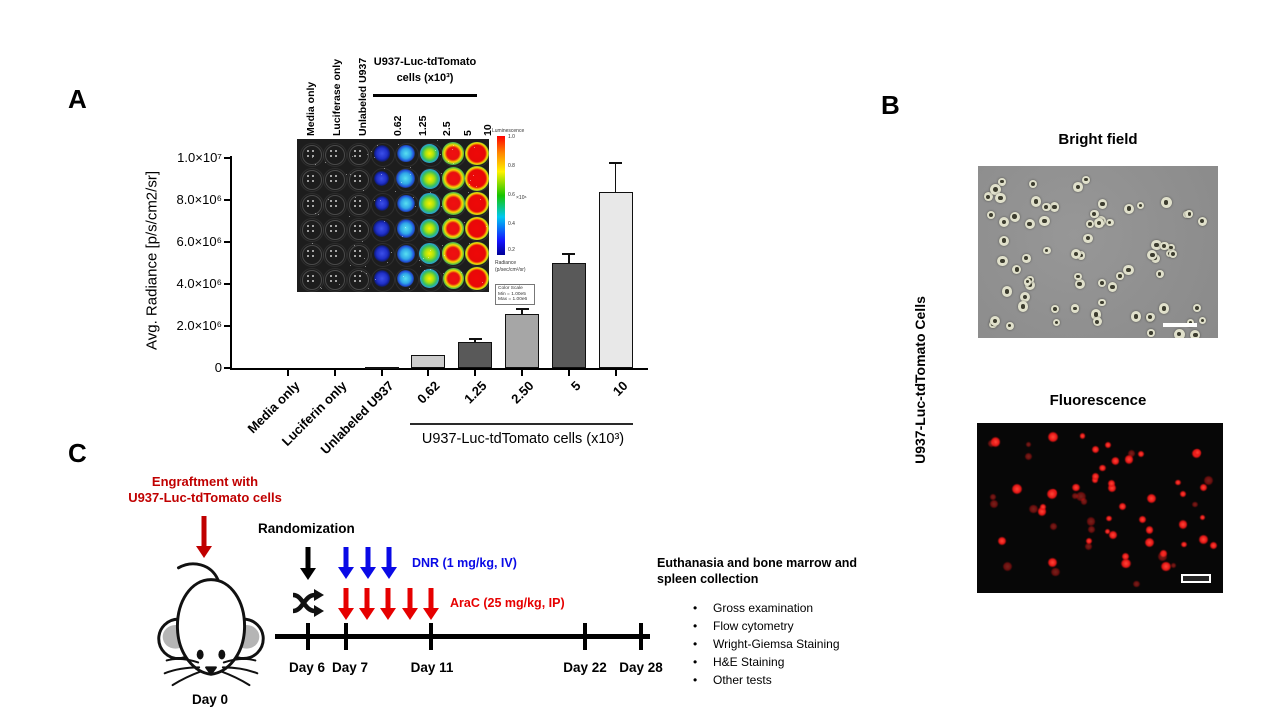  I want to click on x-axis-line, so click(439, 369).